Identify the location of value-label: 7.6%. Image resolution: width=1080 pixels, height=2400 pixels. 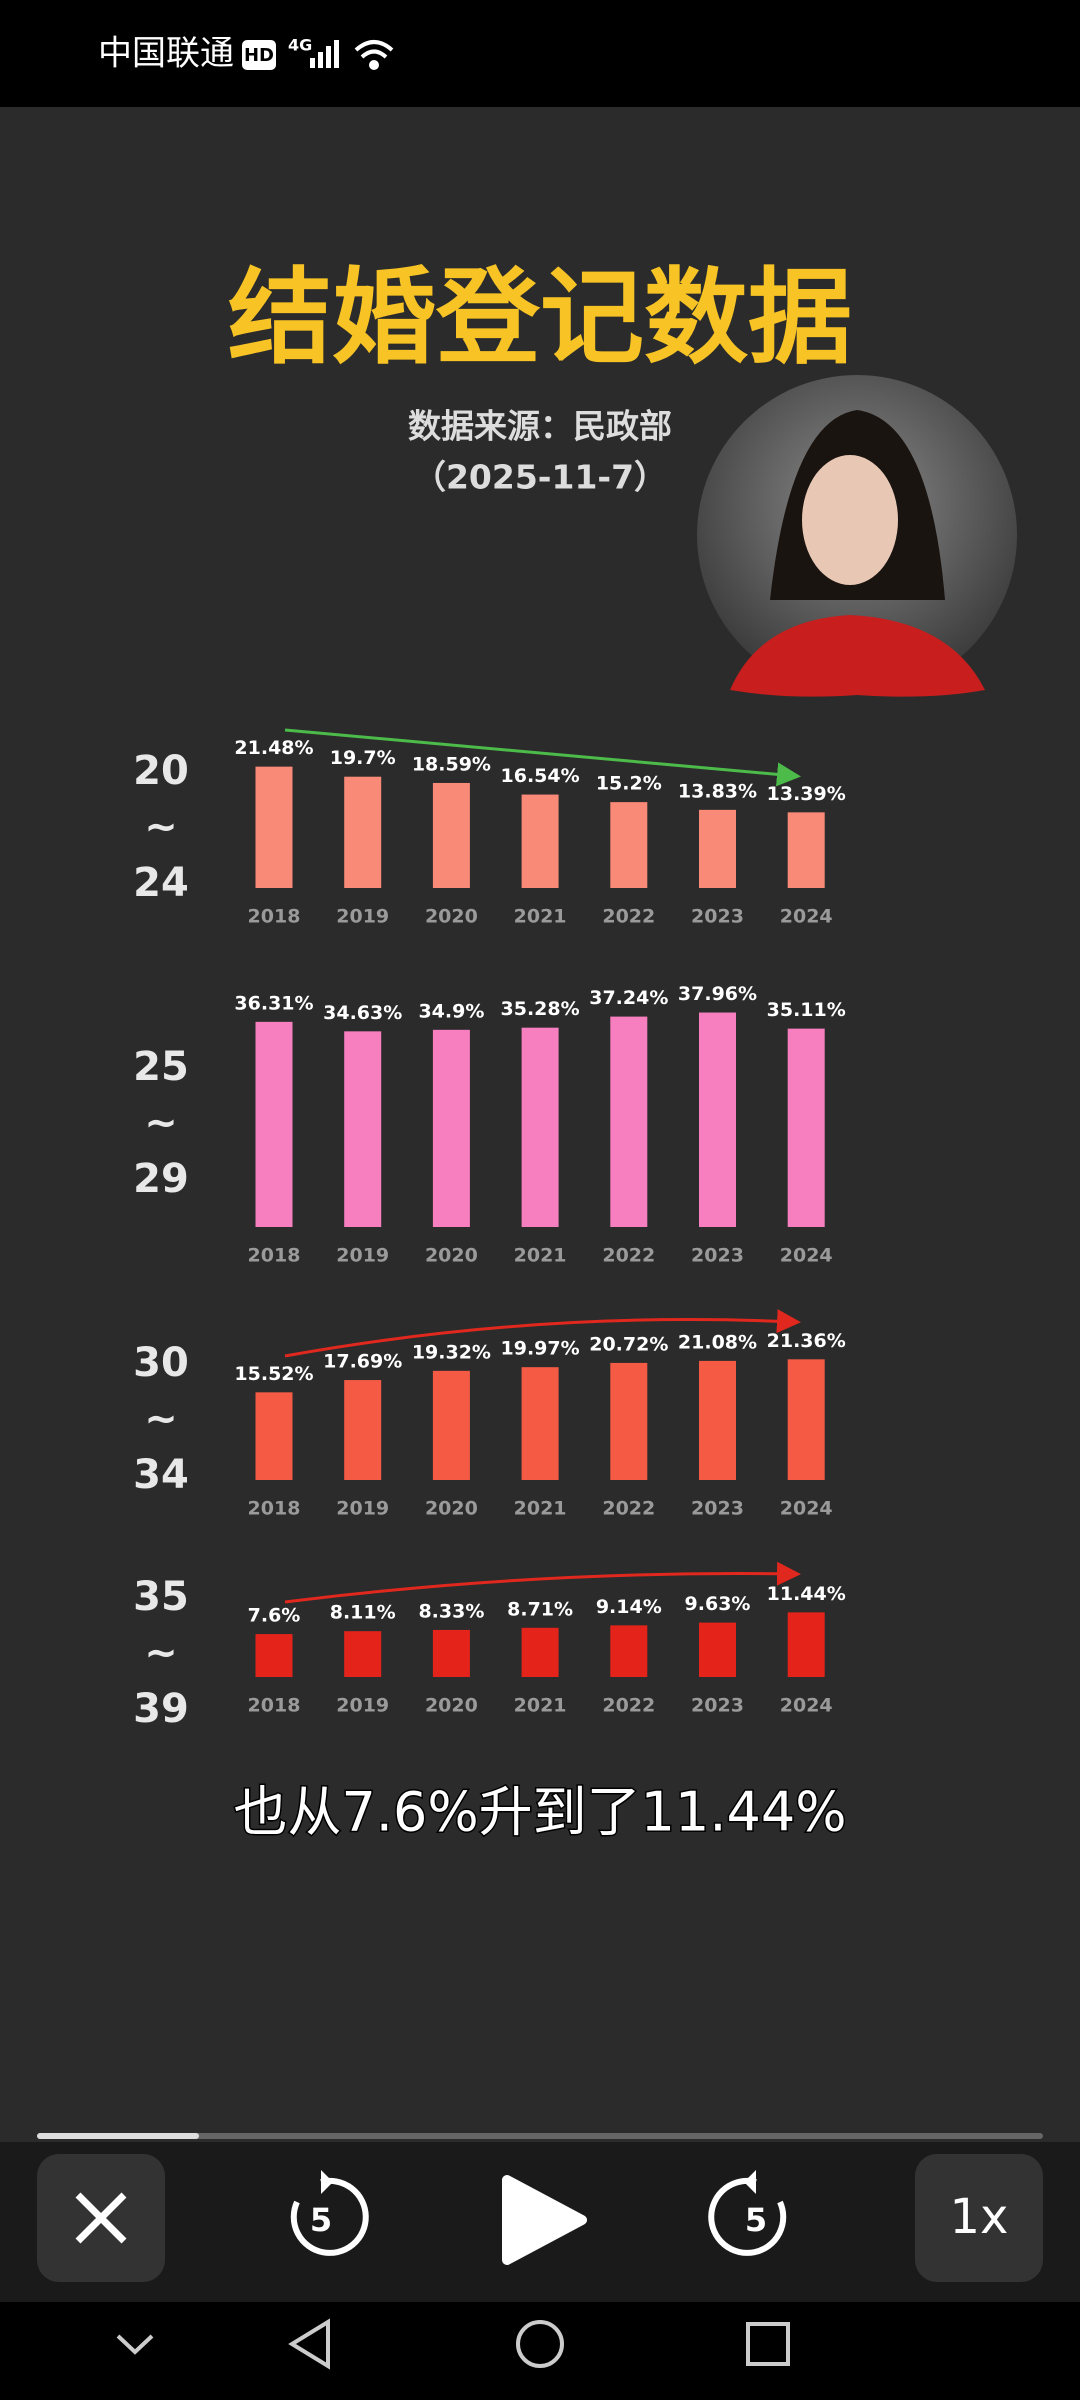
(274, 1616).